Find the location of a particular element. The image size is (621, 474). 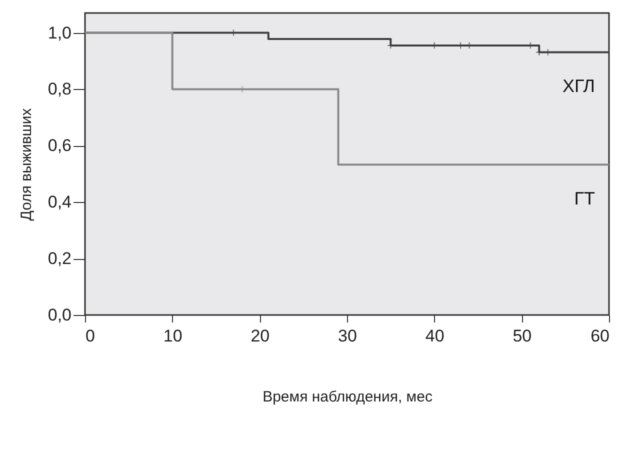

x-axis-title: Время наблюдения, мес is located at coordinates (347, 397).